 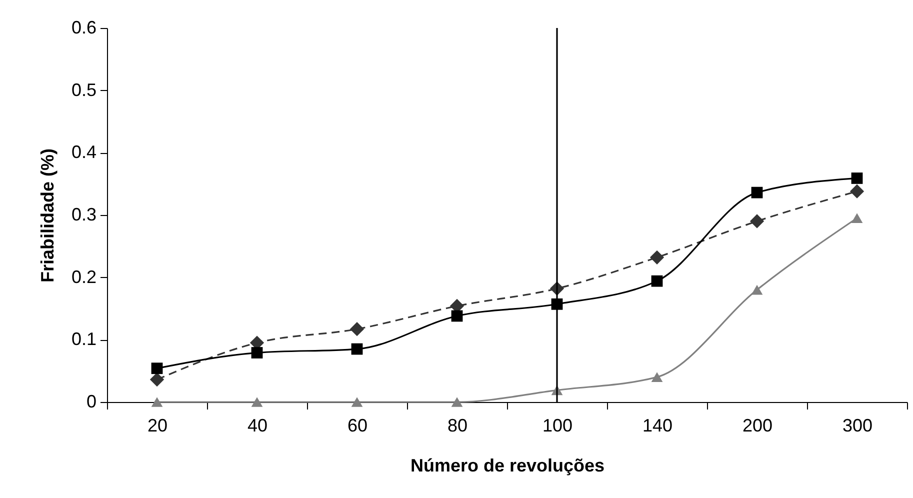 I want to click on x-tick-label: 200, so click(x=757, y=426).